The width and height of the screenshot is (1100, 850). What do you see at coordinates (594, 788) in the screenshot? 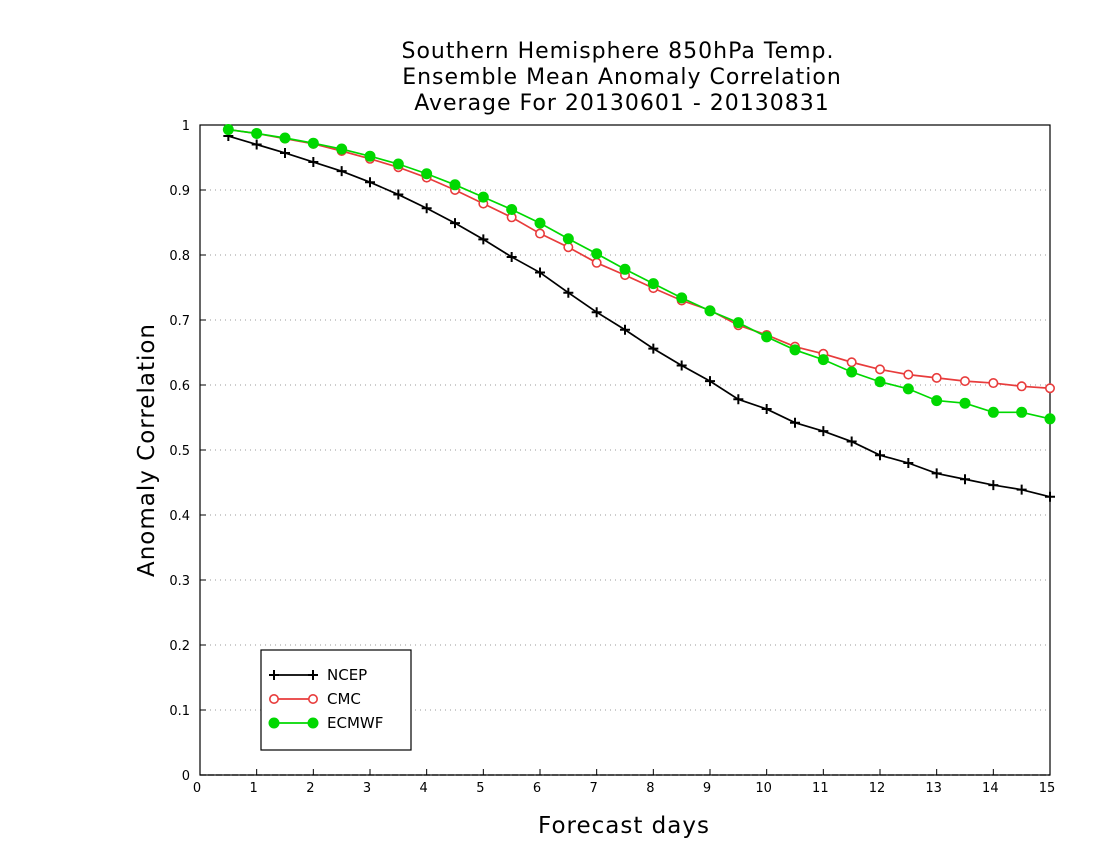
I see `x-tick-label: 7` at bounding box center [594, 788].